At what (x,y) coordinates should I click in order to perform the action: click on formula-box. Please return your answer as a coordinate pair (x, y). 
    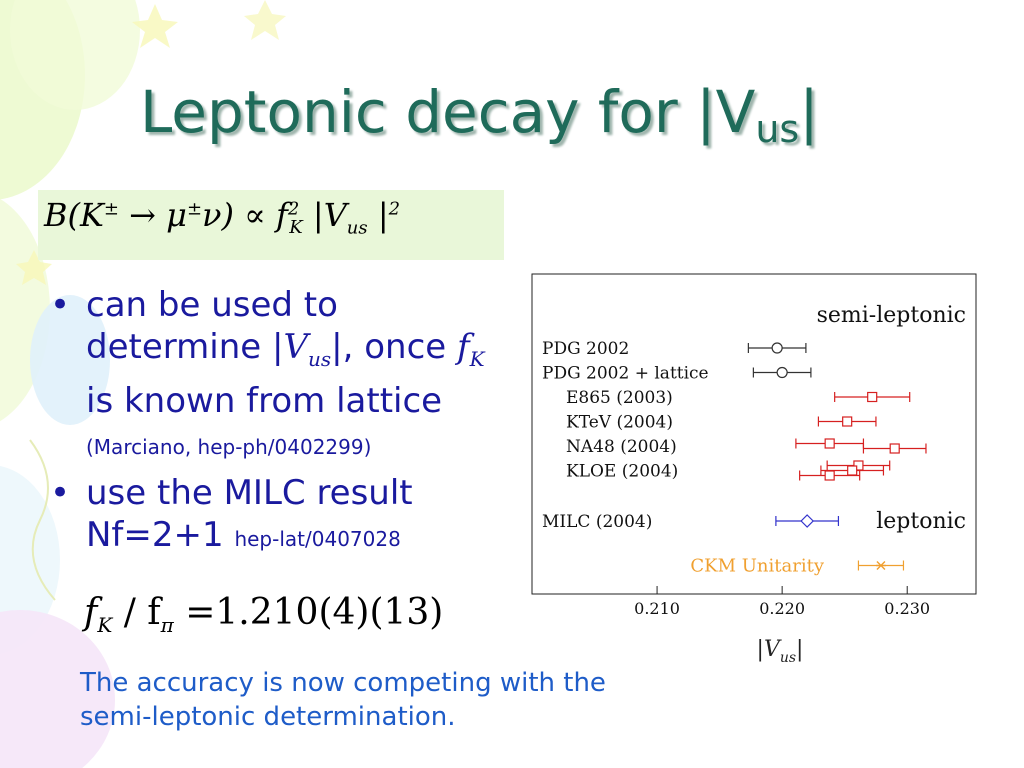
    Looking at the image, I should click on (271, 225).